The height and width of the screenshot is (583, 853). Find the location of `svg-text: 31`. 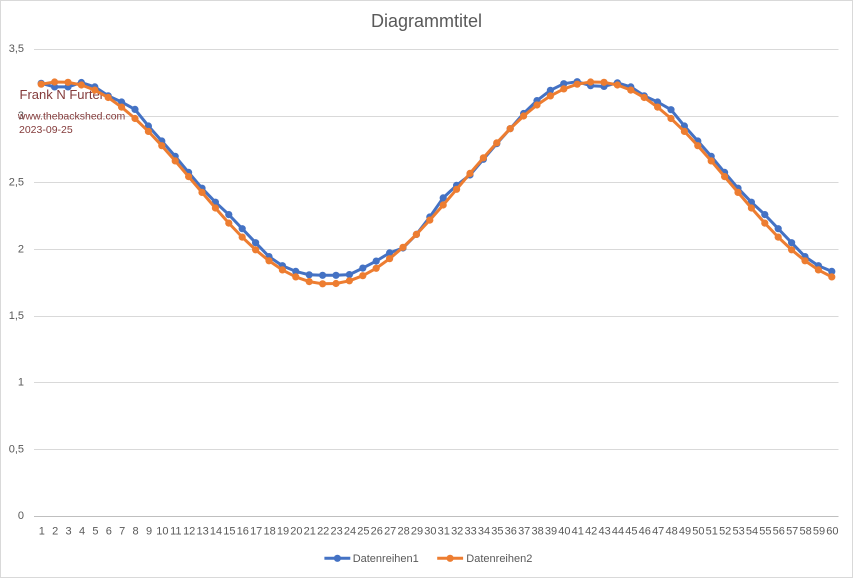

svg-text: 31 is located at coordinates (444, 532).